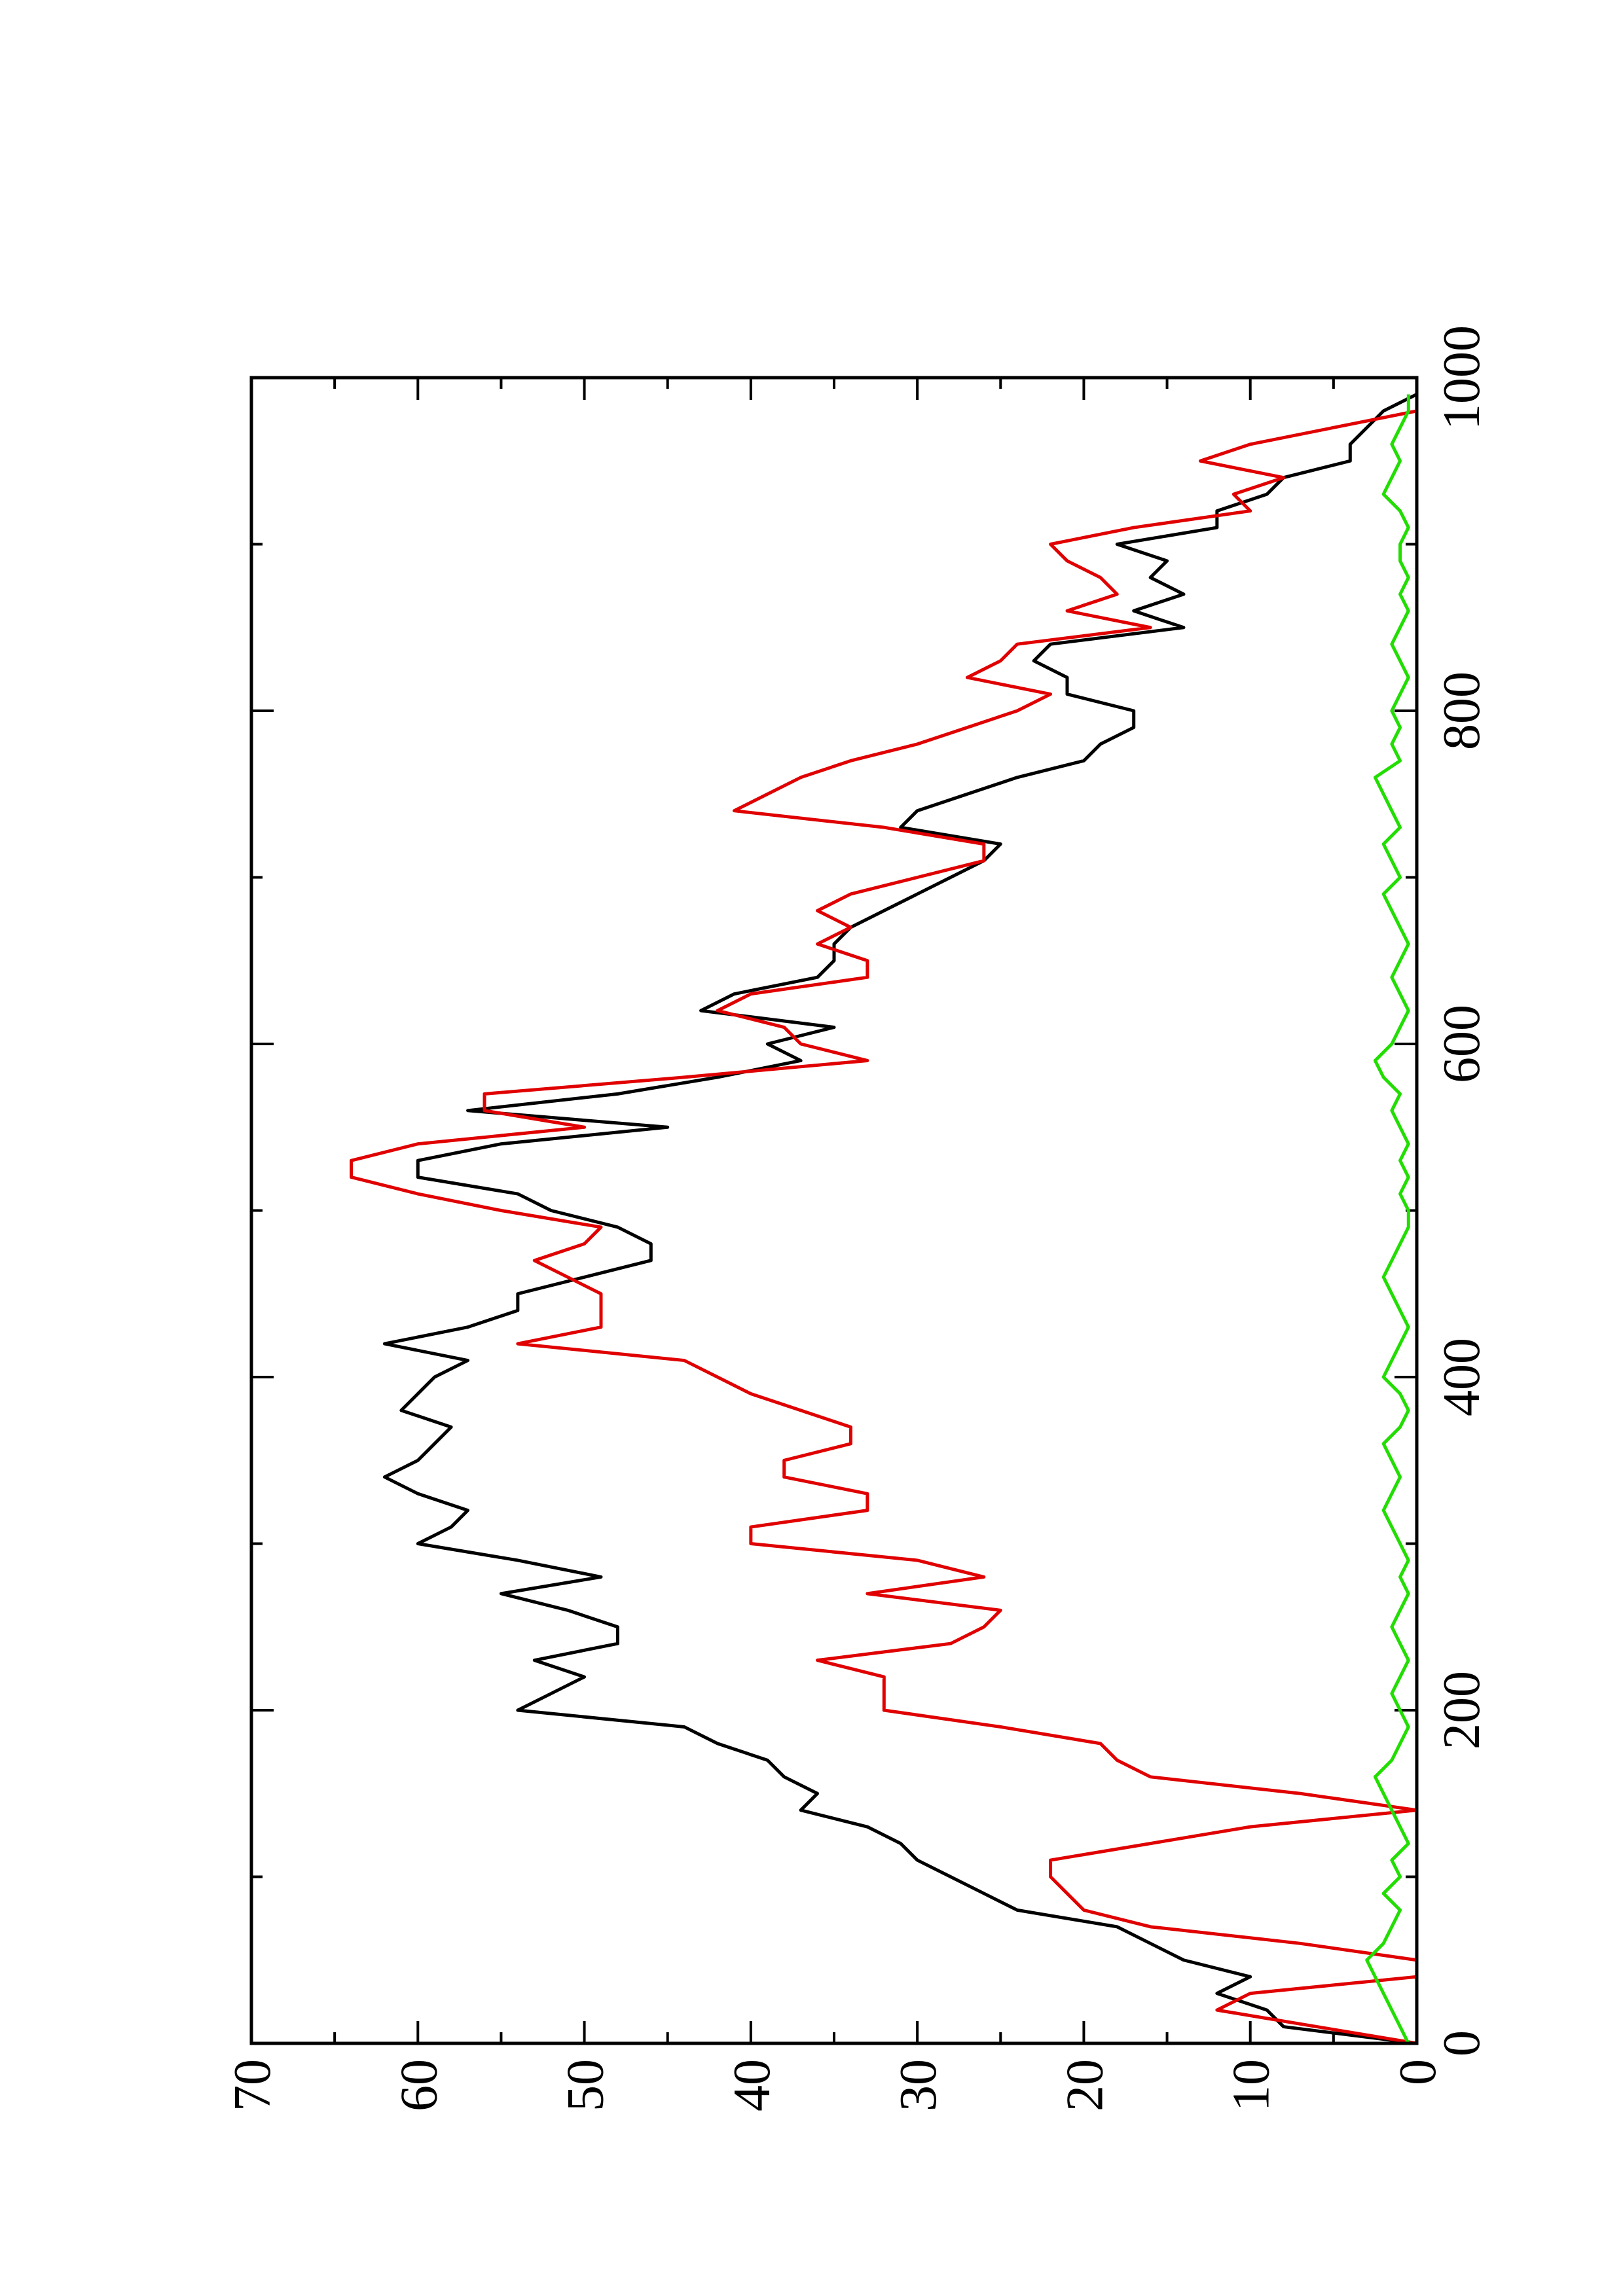 The width and height of the screenshot is (1623, 2296). I want to click on x-tick-label: 1000, so click(1462, 377).